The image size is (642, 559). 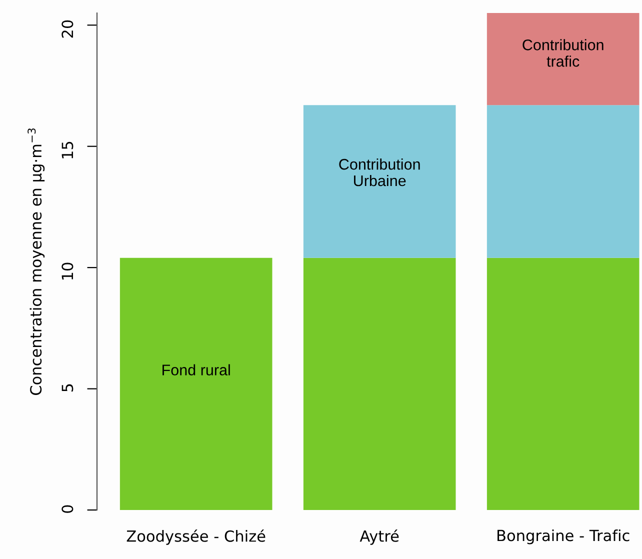 What do you see at coordinates (196, 370) in the screenshot?
I see `series-label: Fond rural` at bounding box center [196, 370].